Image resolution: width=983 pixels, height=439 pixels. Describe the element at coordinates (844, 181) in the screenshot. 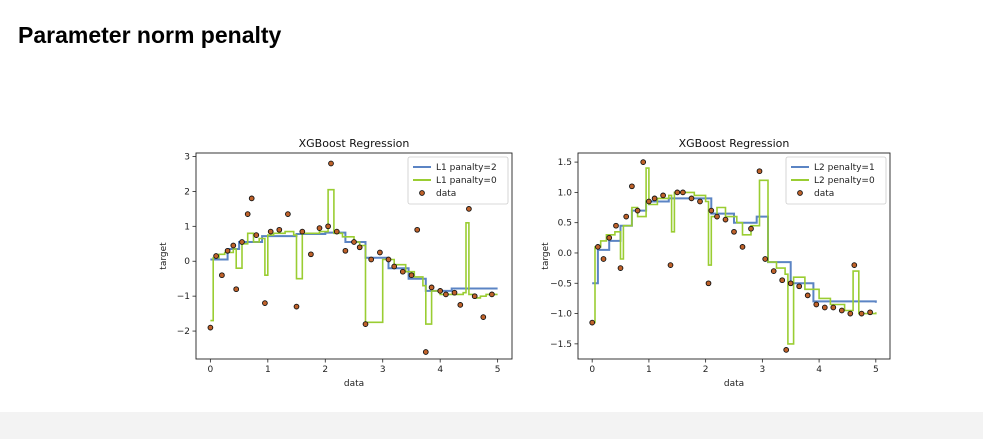

I see `legend-label: L2 penalty=0` at that location.